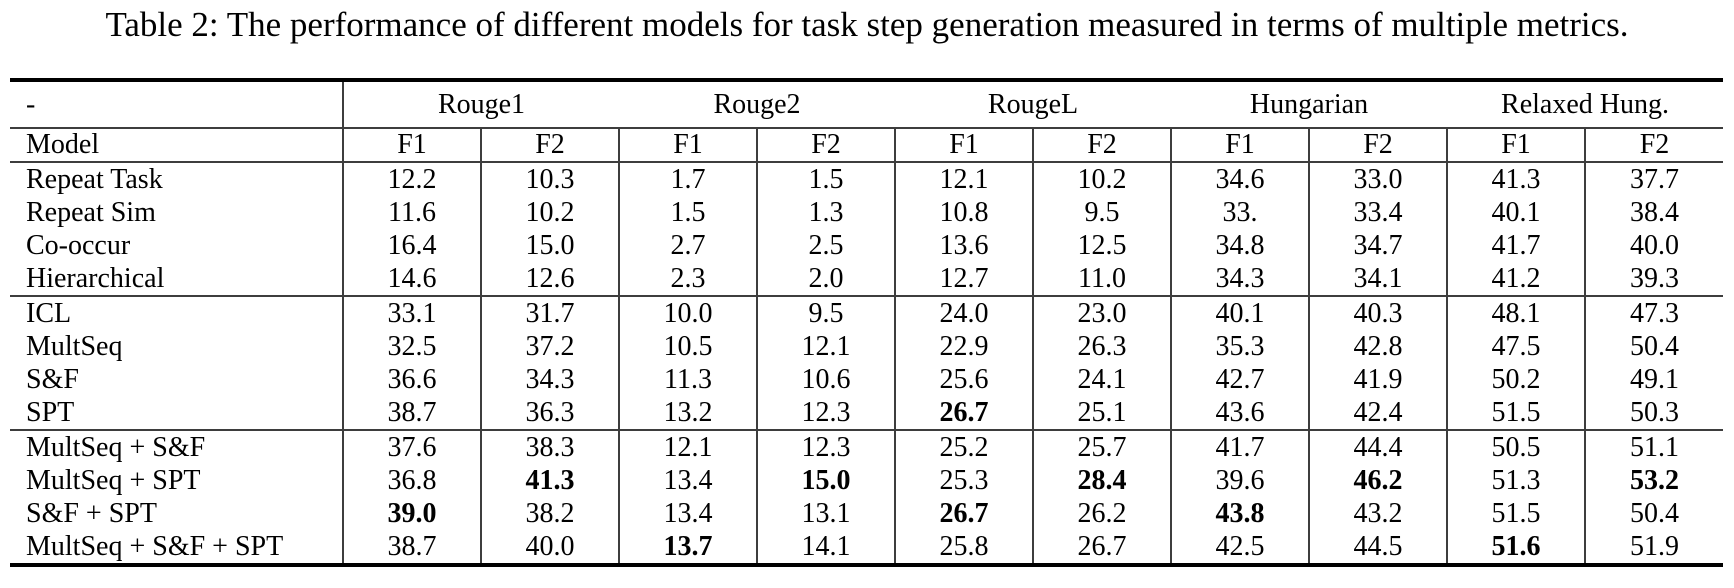 This screenshot has width=1734, height=588. Describe the element at coordinates (1515, 547) in the screenshot. I see `value-cell: 51.6` at that location.